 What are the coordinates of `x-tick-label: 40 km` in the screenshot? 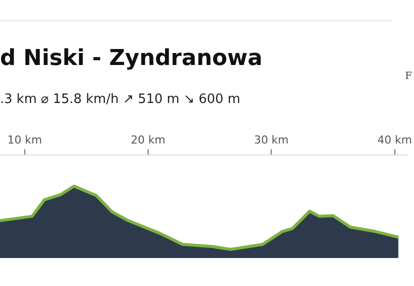 It's located at (394, 139).